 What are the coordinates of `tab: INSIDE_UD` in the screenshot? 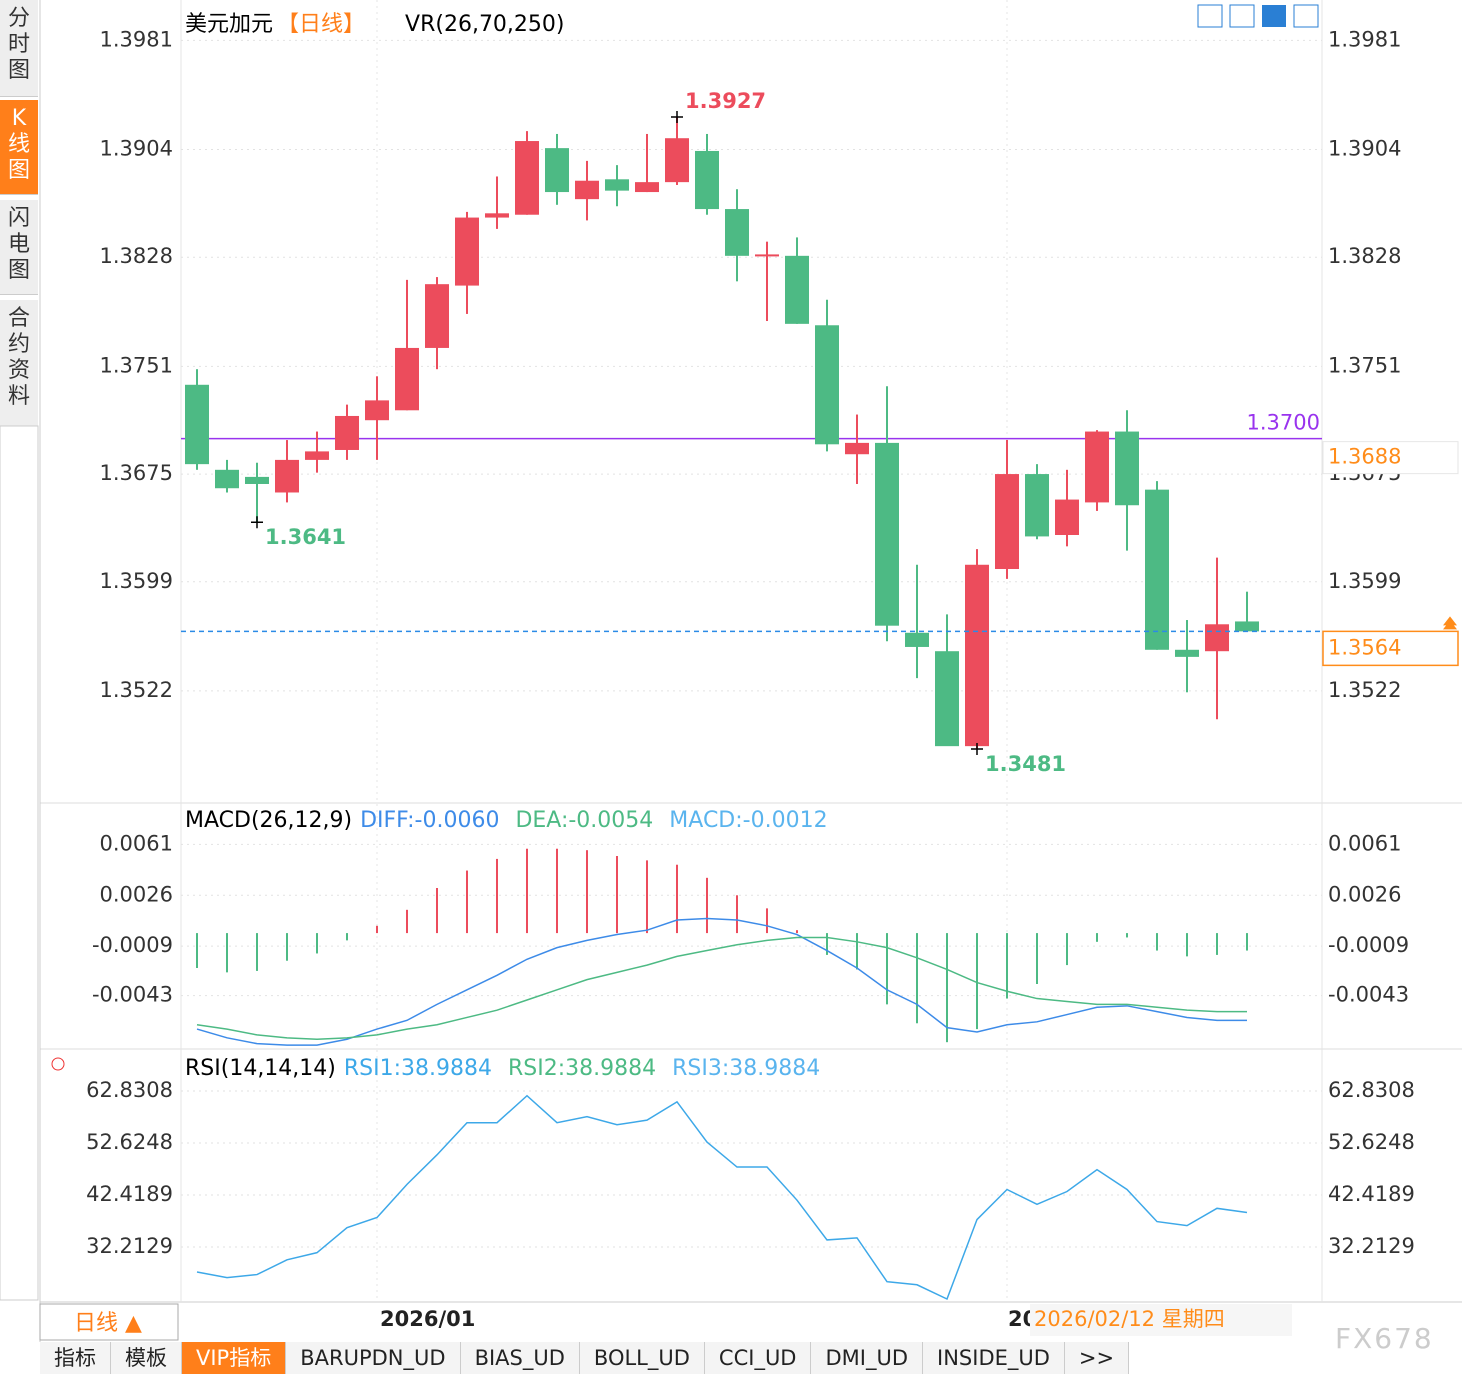 It's located at (994, 1358).